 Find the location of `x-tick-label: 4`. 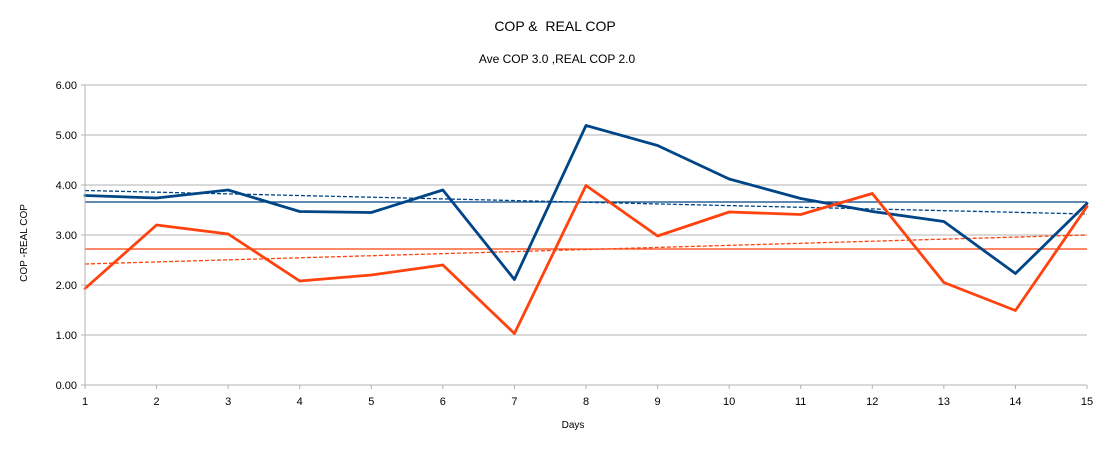

x-tick-label: 4 is located at coordinates (300, 402).